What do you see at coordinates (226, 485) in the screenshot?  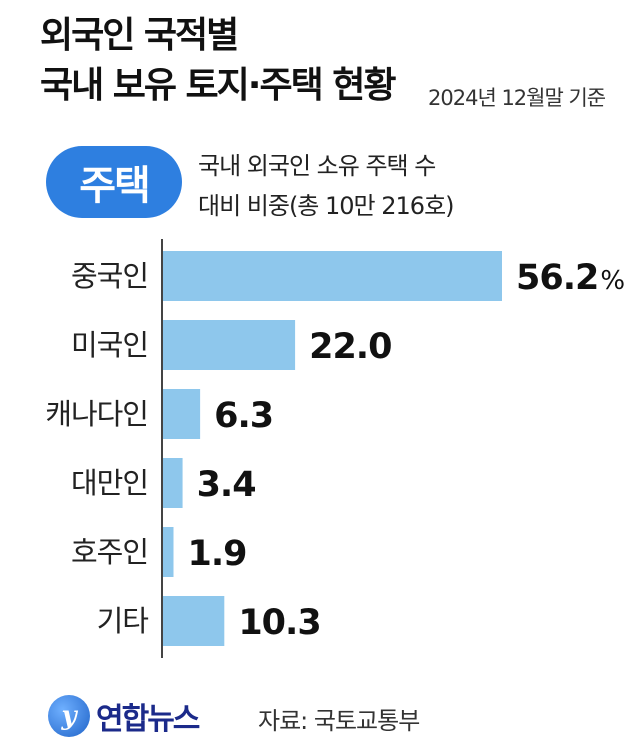 I see `value-label-3: 3.4` at bounding box center [226, 485].